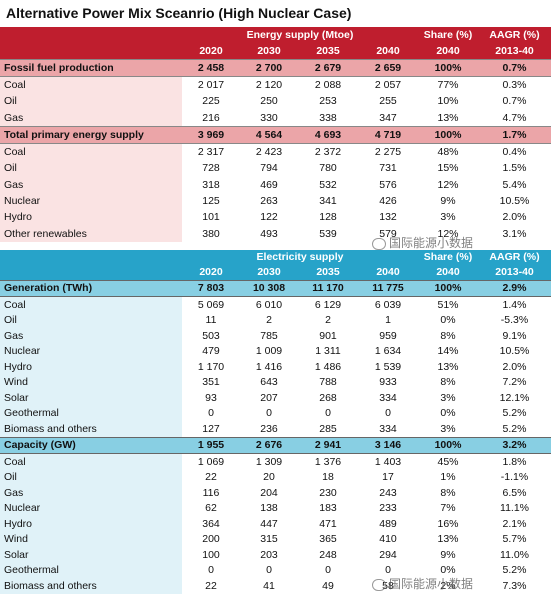 This screenshot has width=551, height=613. I want to click on cell: 2 659, so click(388, 68).